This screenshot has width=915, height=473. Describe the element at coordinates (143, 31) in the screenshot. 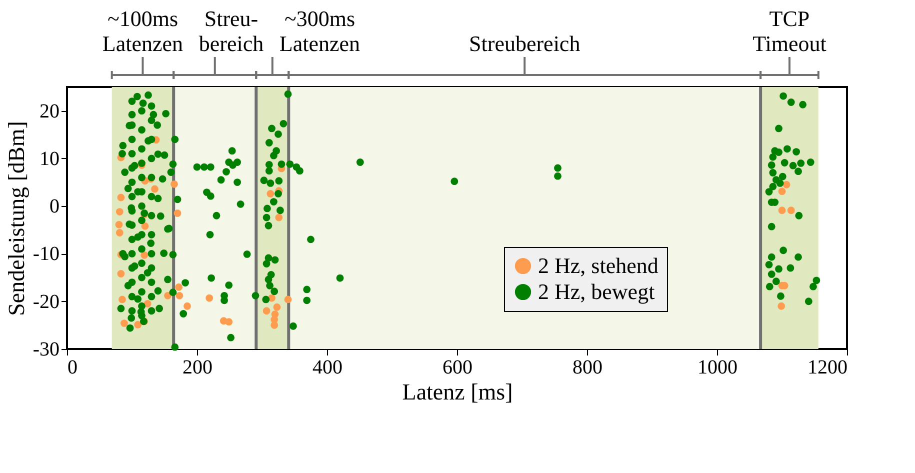

I see `band-label: ~100ms Latenzen` at that location.